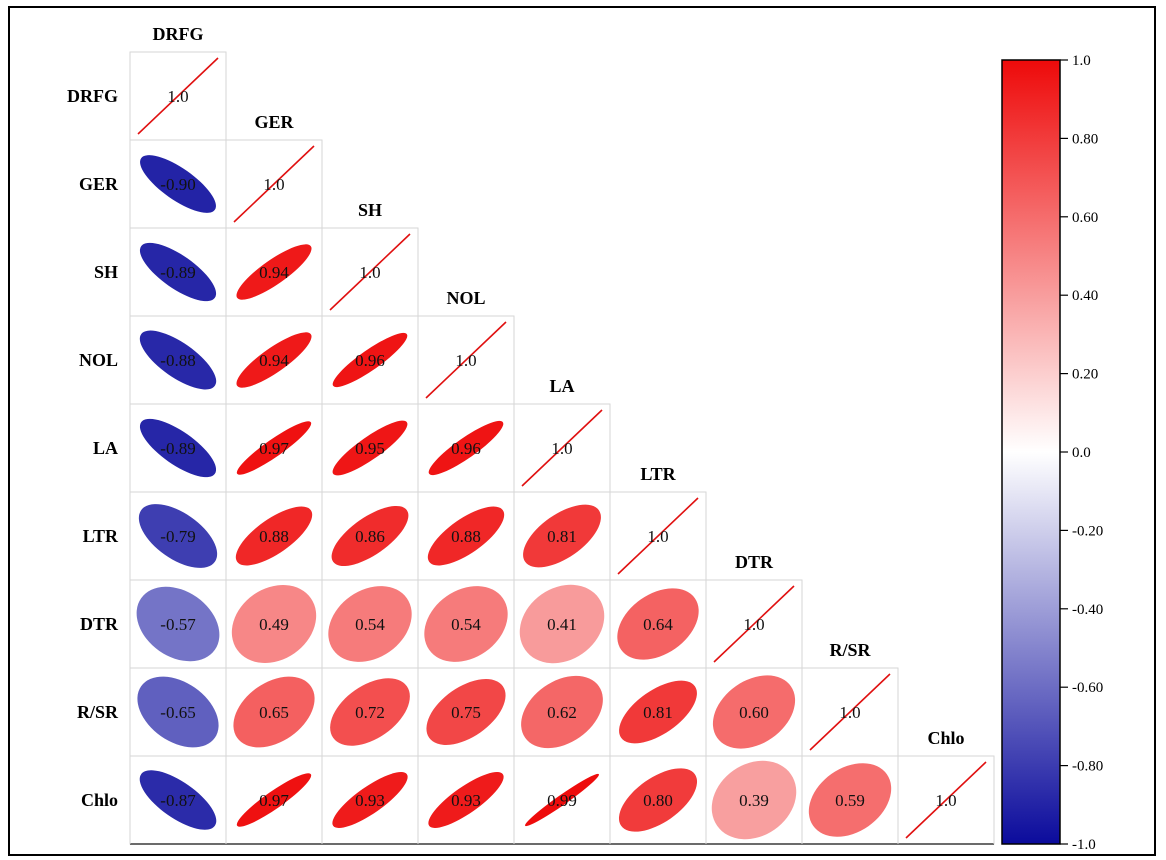  What do you see at coordinates (658, 800) in the screenshot?
I see `cell-value: 0.80` at bounding box center [658, 800].